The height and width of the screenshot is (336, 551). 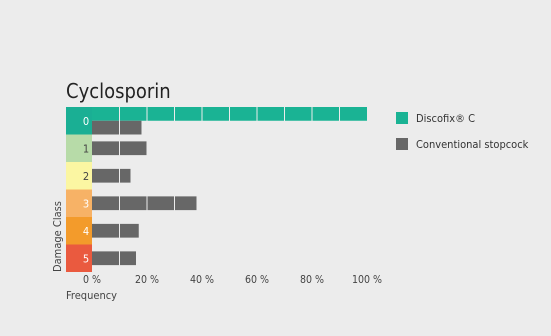 What do you see at coordinates (92, 280) in the screenshot?
I see `x-tick-label: 0 %` at bounding box center [92, 280].